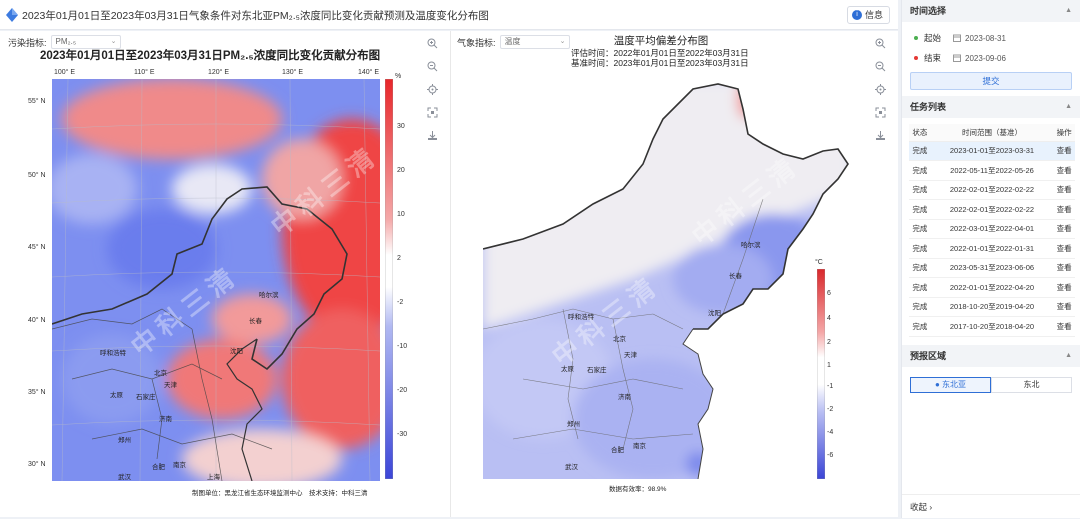  What do you see at coordinates (830, 409) in the screenshot?
I see `colorbar-tick: -2` at bounding box center [830, 409].